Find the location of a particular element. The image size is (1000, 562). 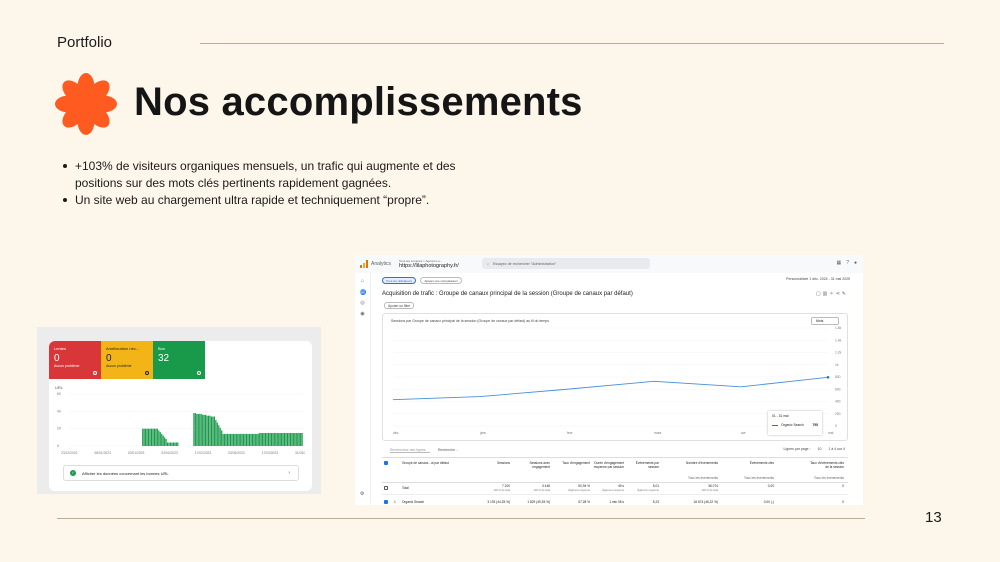

home-icon: ⌂ is located at coordinates (362, 281).